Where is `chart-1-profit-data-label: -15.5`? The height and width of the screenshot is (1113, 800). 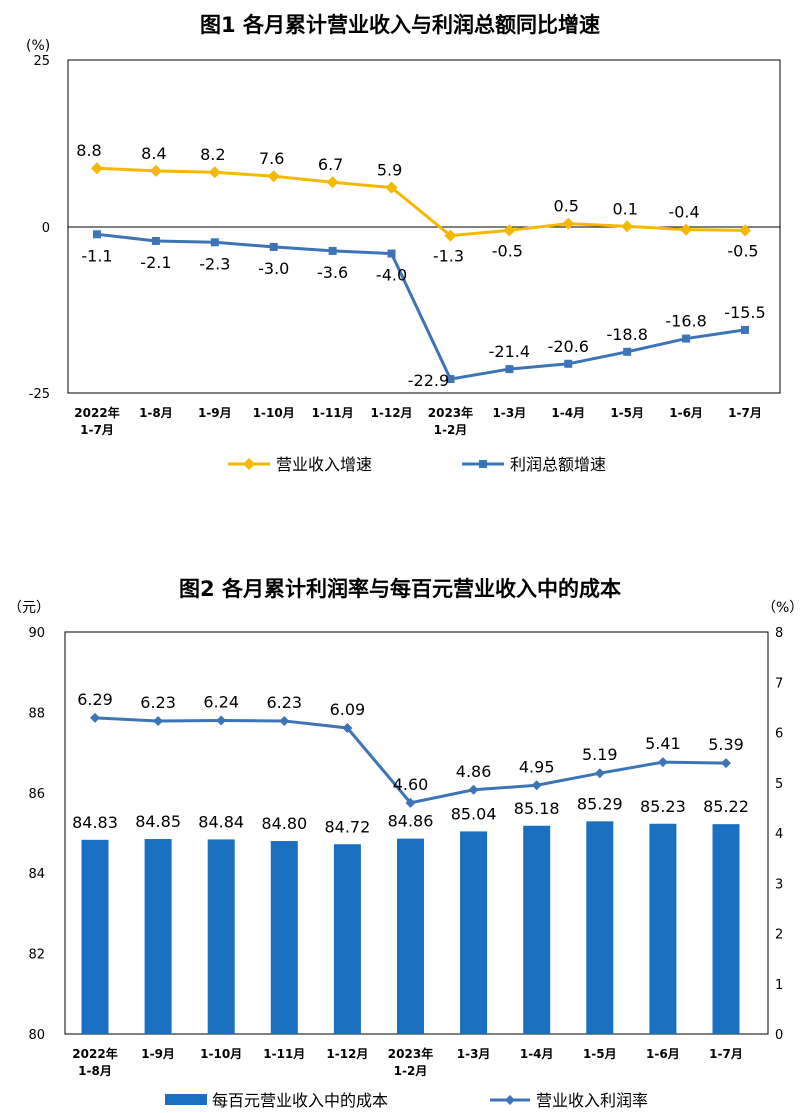 chart-1-profit-data-label: -15.5 is located at coordinates (744, 312).